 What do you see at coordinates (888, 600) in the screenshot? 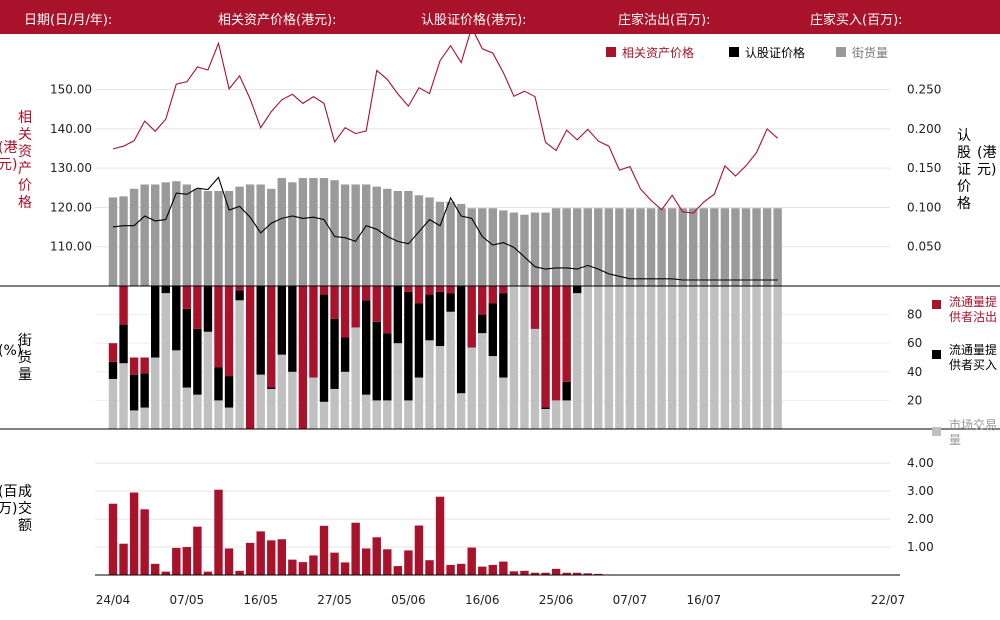
I see `x-axis-tick-label: 22/07` at bounding box center [888, 600].